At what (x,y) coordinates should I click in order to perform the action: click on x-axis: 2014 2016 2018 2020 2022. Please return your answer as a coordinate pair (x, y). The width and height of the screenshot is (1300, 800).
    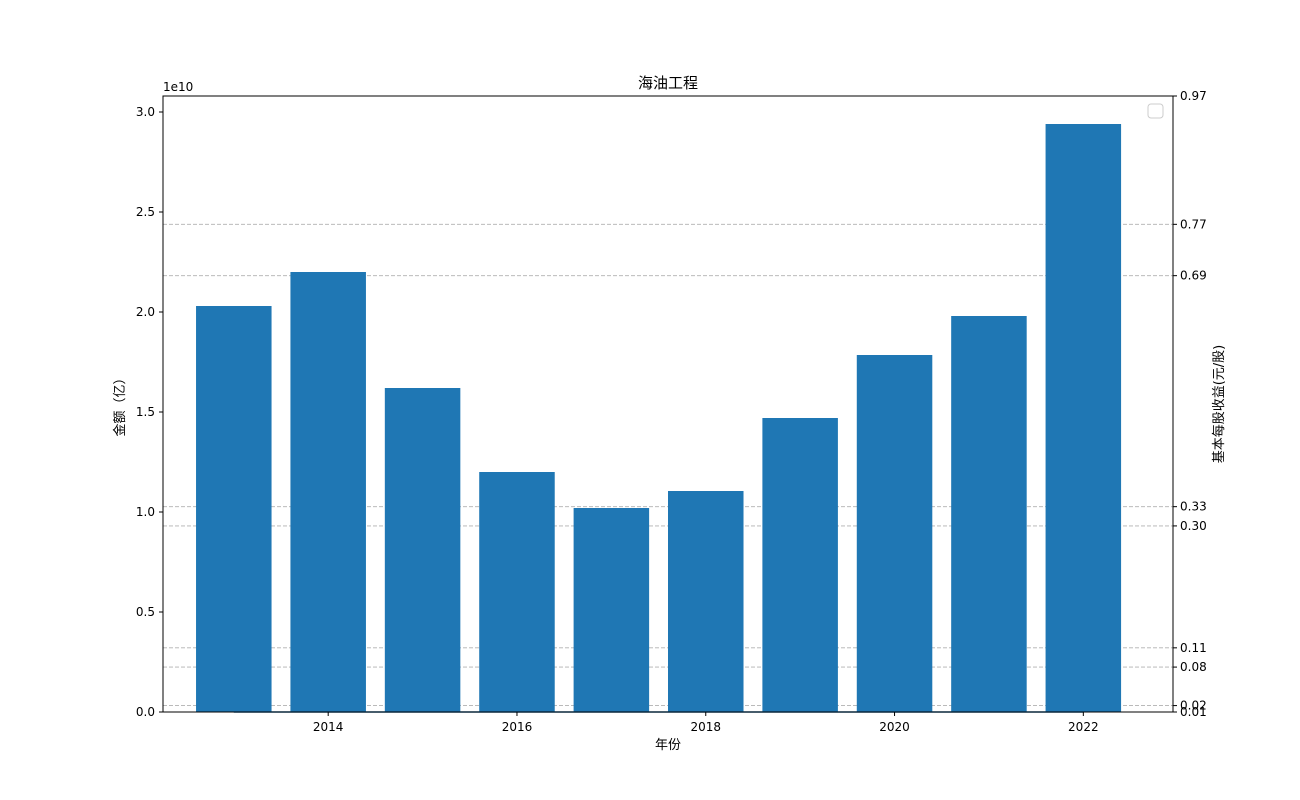
    Looking at the image, I should click on (706, 723).